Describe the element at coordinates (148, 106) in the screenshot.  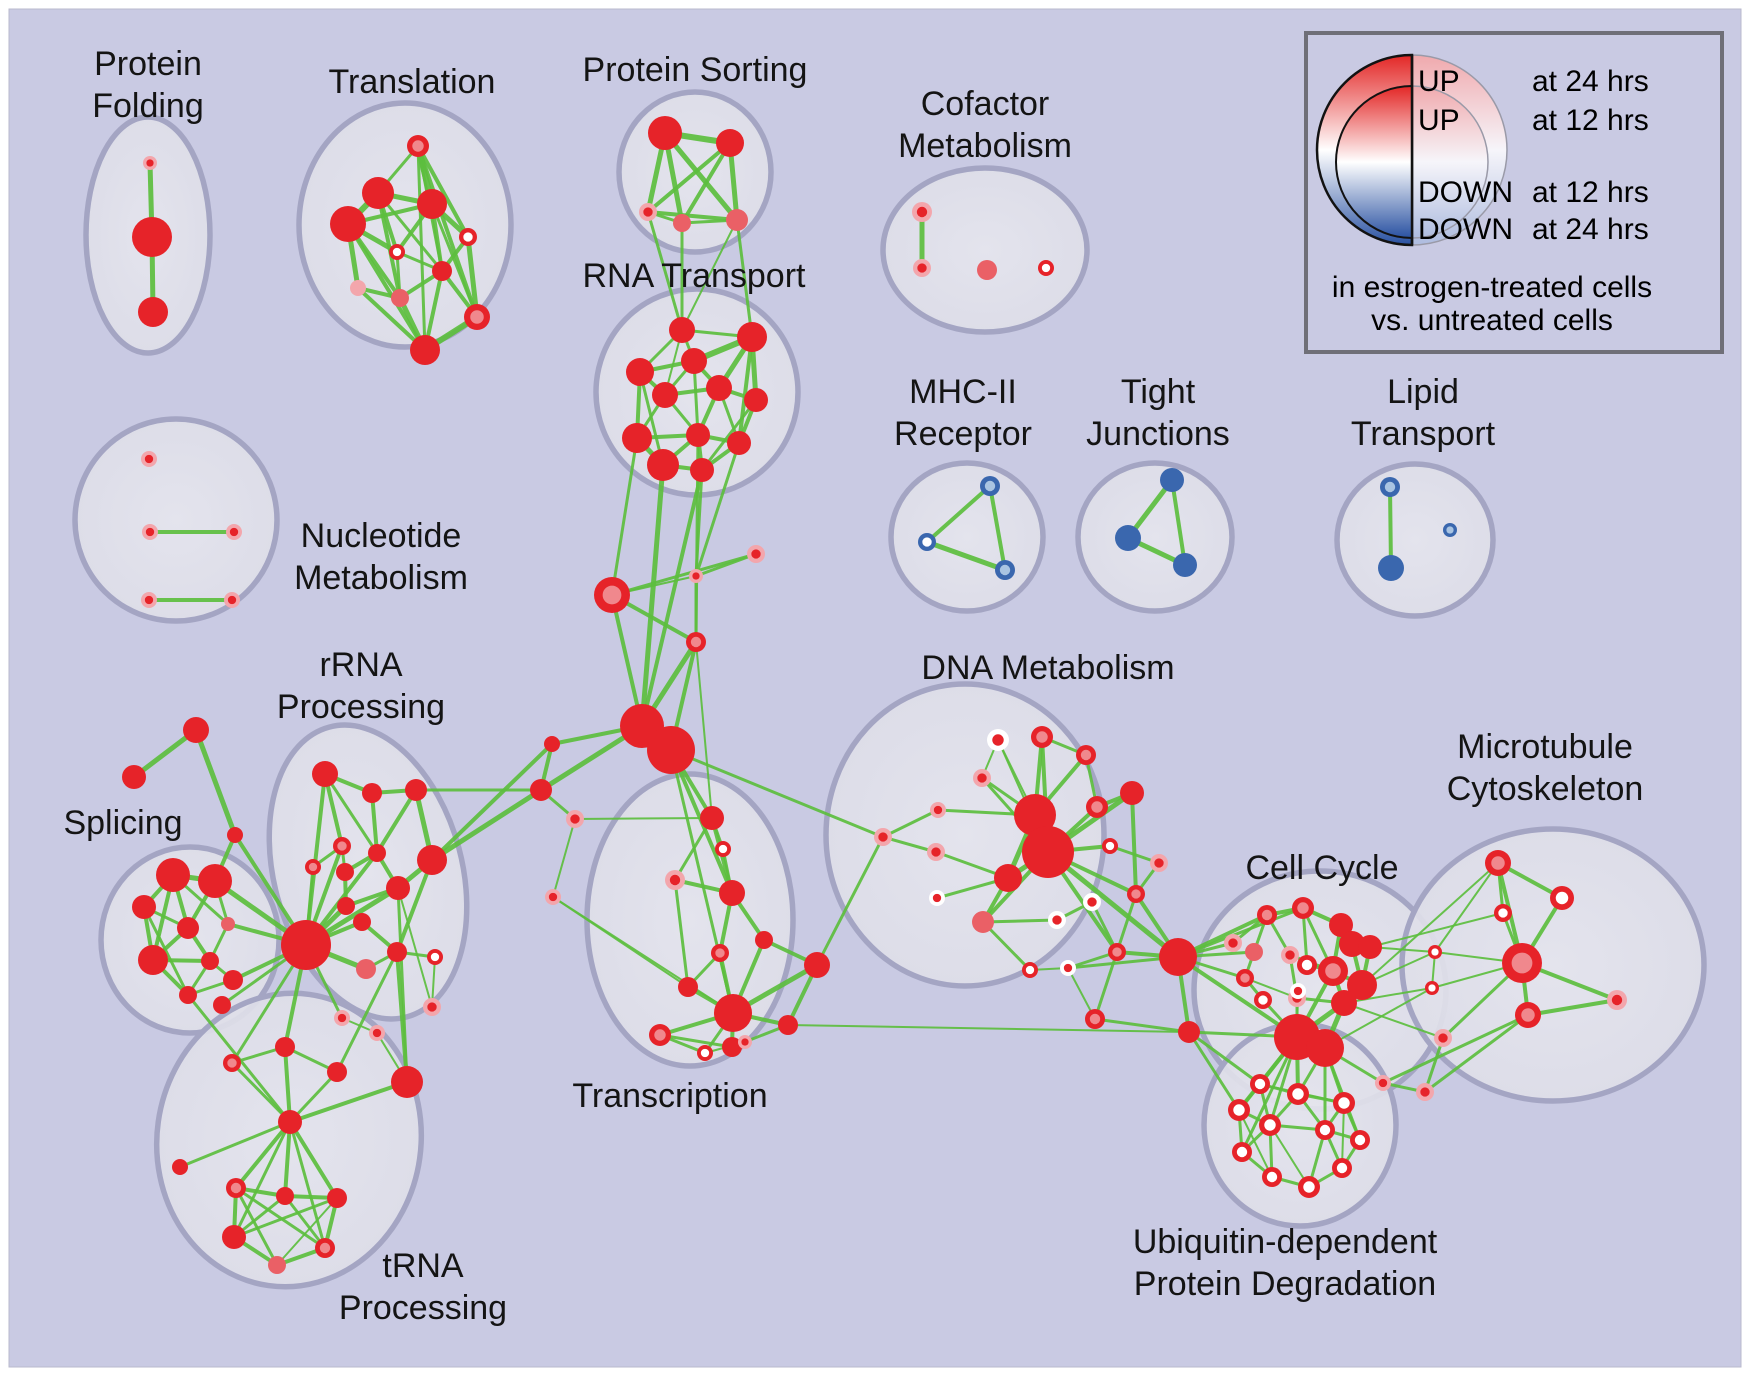
I see `cluster-label-protein-folding-line2: Folding` at that location.